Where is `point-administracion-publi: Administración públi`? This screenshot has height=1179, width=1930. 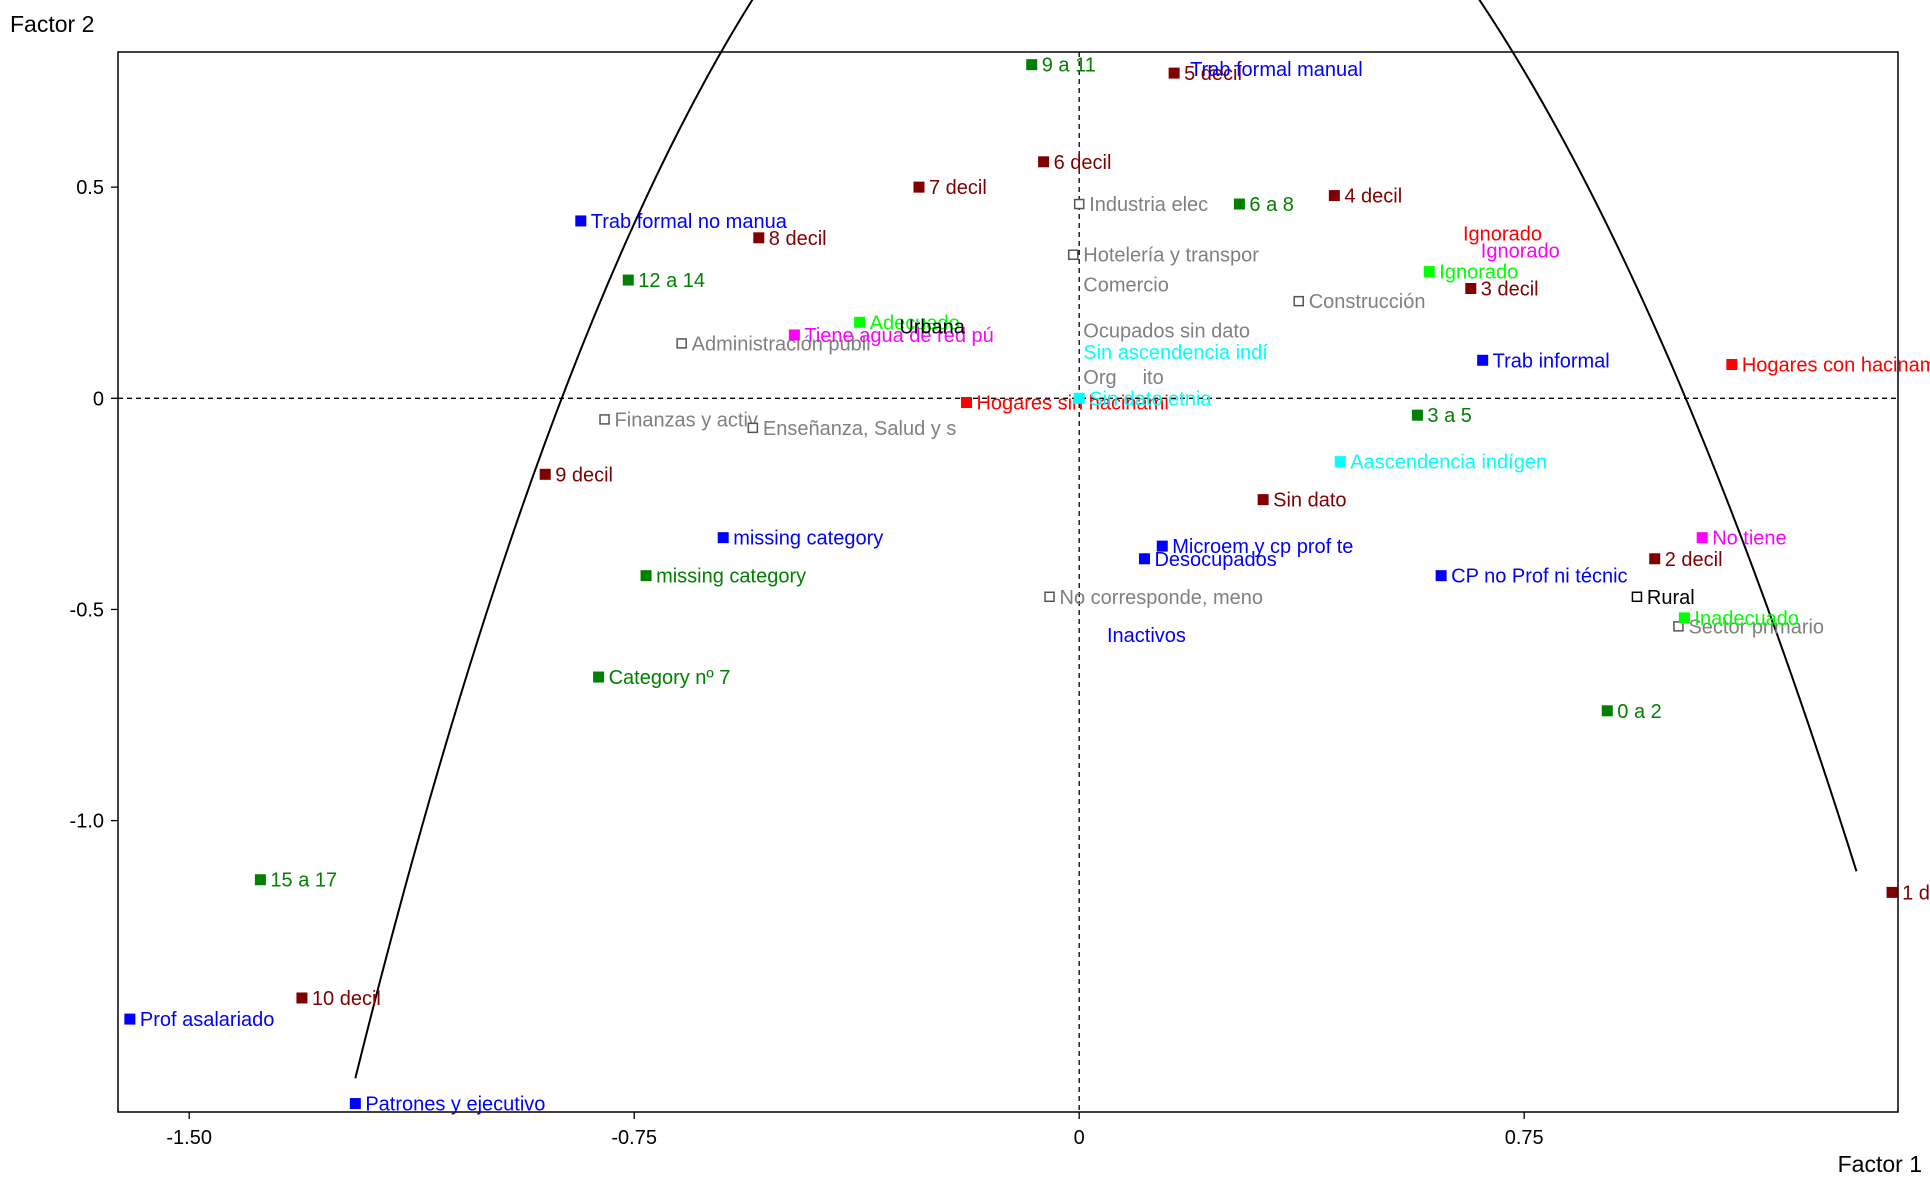
point-administracion-publi: Administración públi is located at coordinates (773, 344).